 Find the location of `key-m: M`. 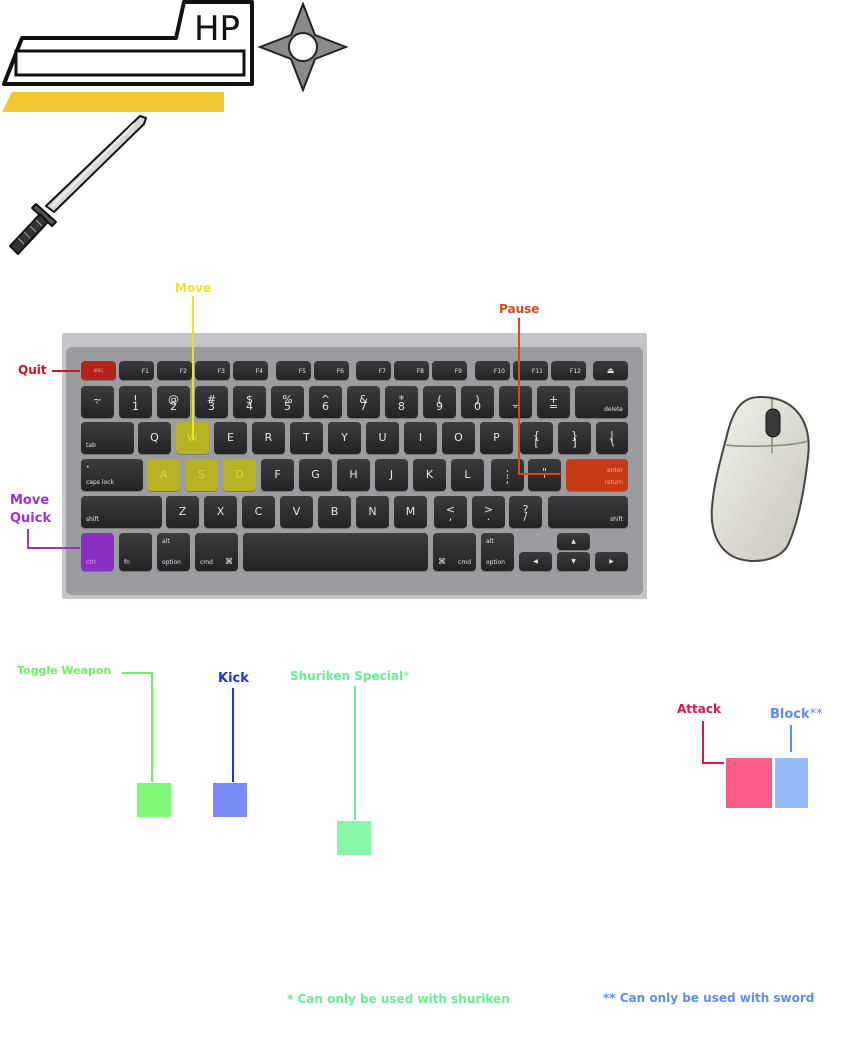

key-m: M is located at coordinates (410, 512).